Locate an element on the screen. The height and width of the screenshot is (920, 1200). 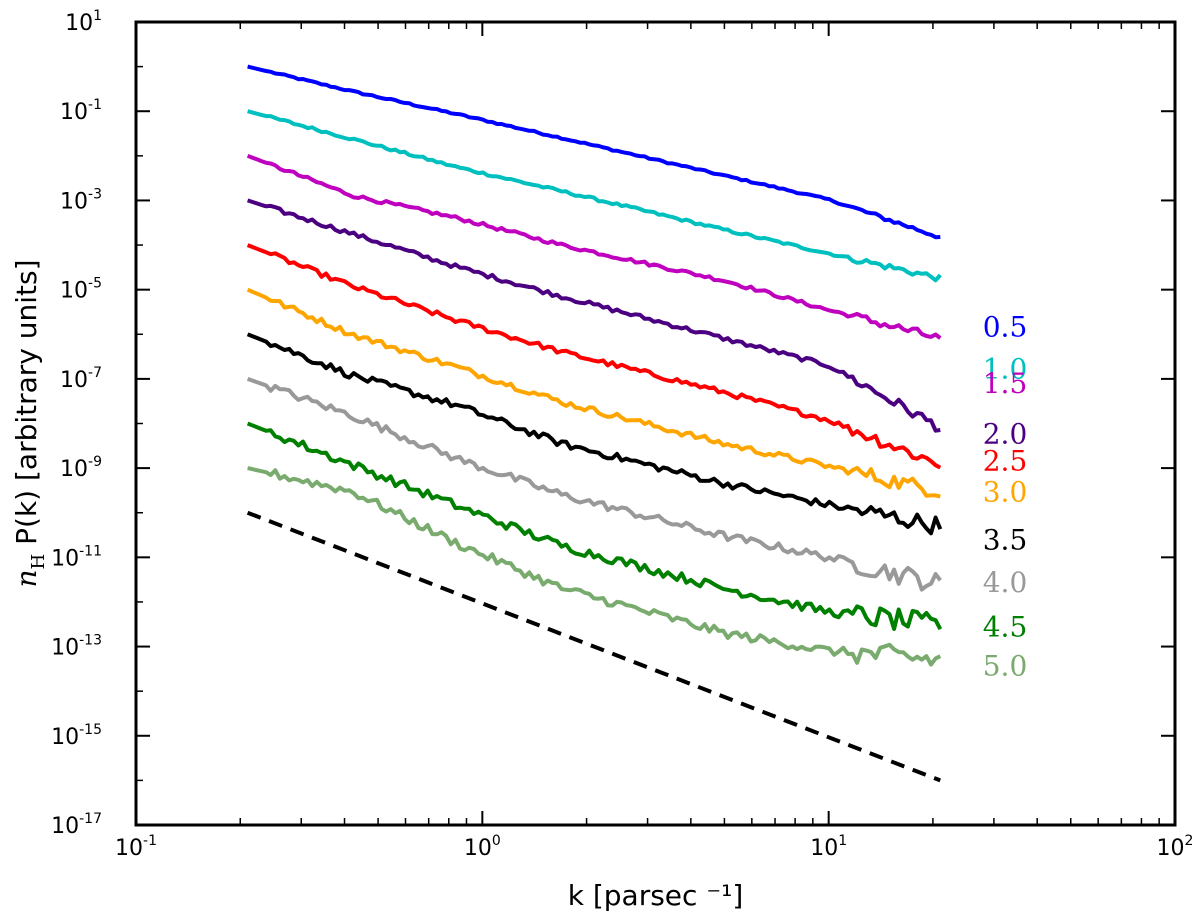
x-tick-exp: -1 is located at coordinates (150, 841).